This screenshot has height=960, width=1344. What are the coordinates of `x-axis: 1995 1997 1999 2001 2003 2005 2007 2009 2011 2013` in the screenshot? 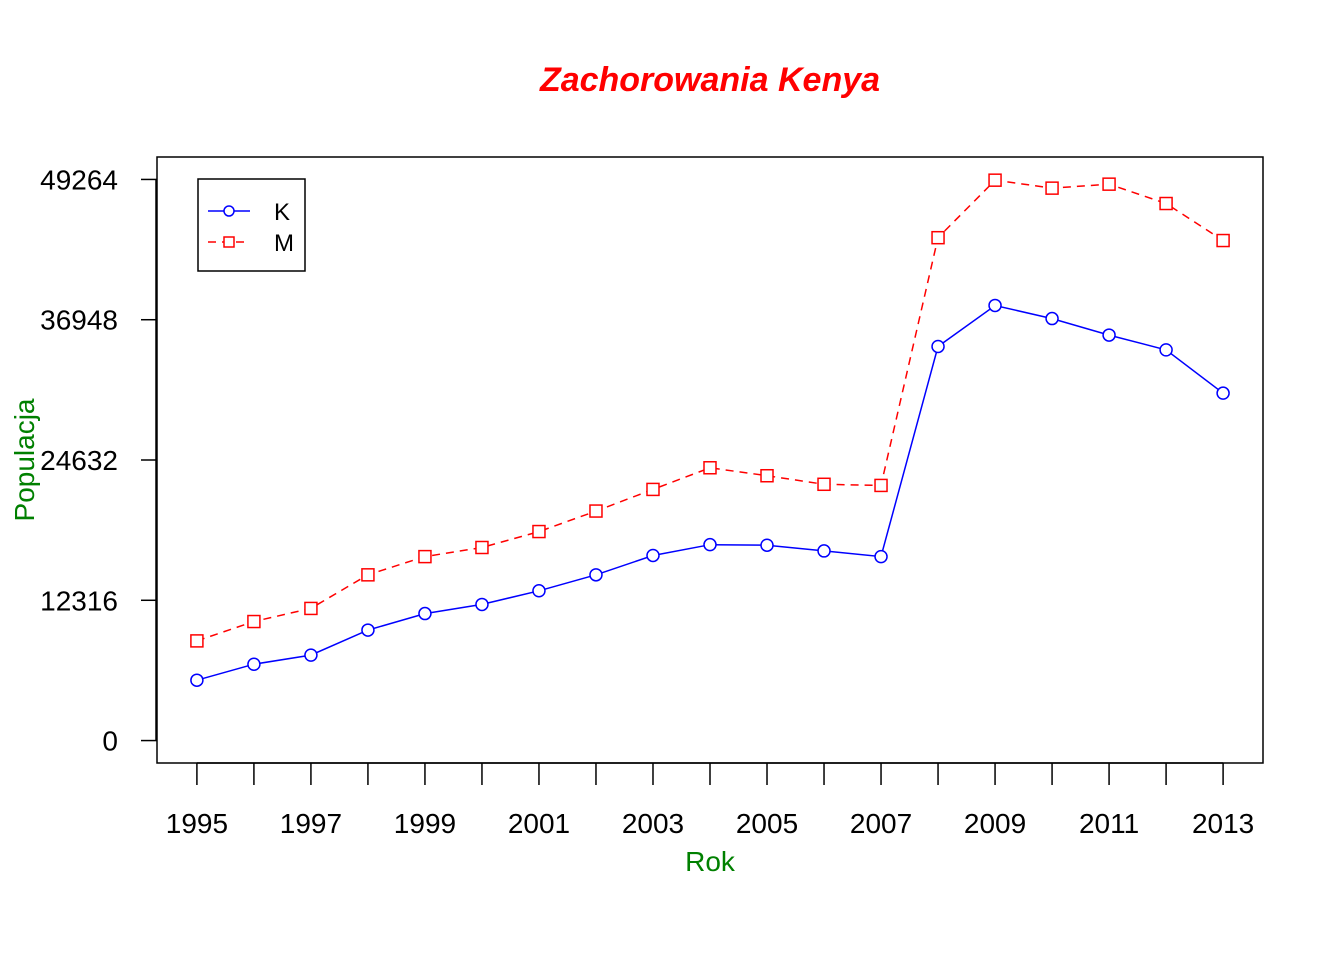 It's located at (710, 800).